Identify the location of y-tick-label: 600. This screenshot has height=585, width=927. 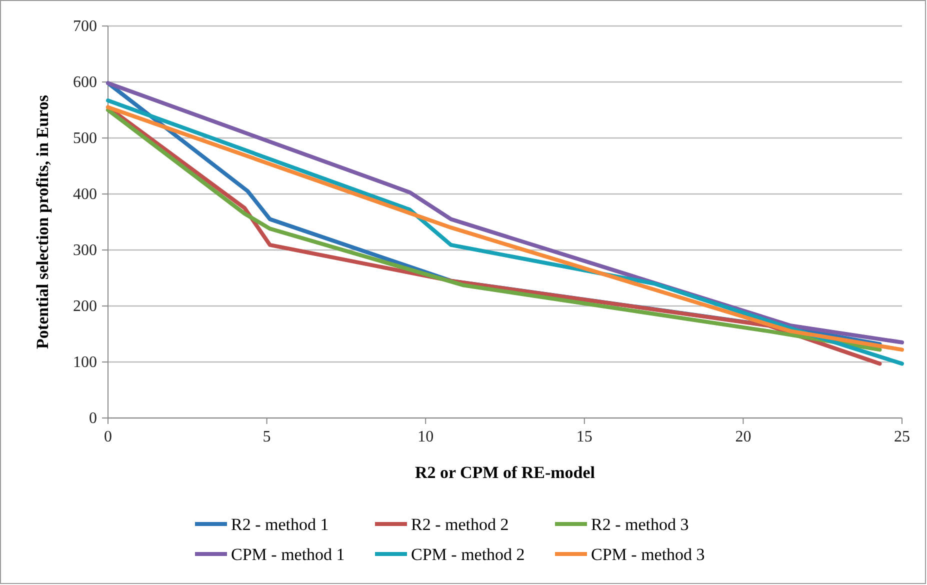
(85, 83).